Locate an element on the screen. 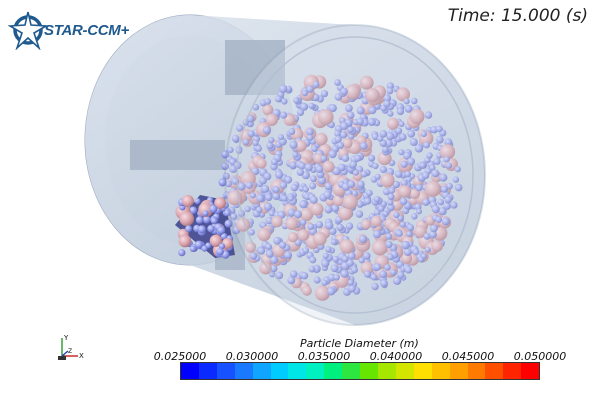  baffle-left is located at coordinates (177, 155).